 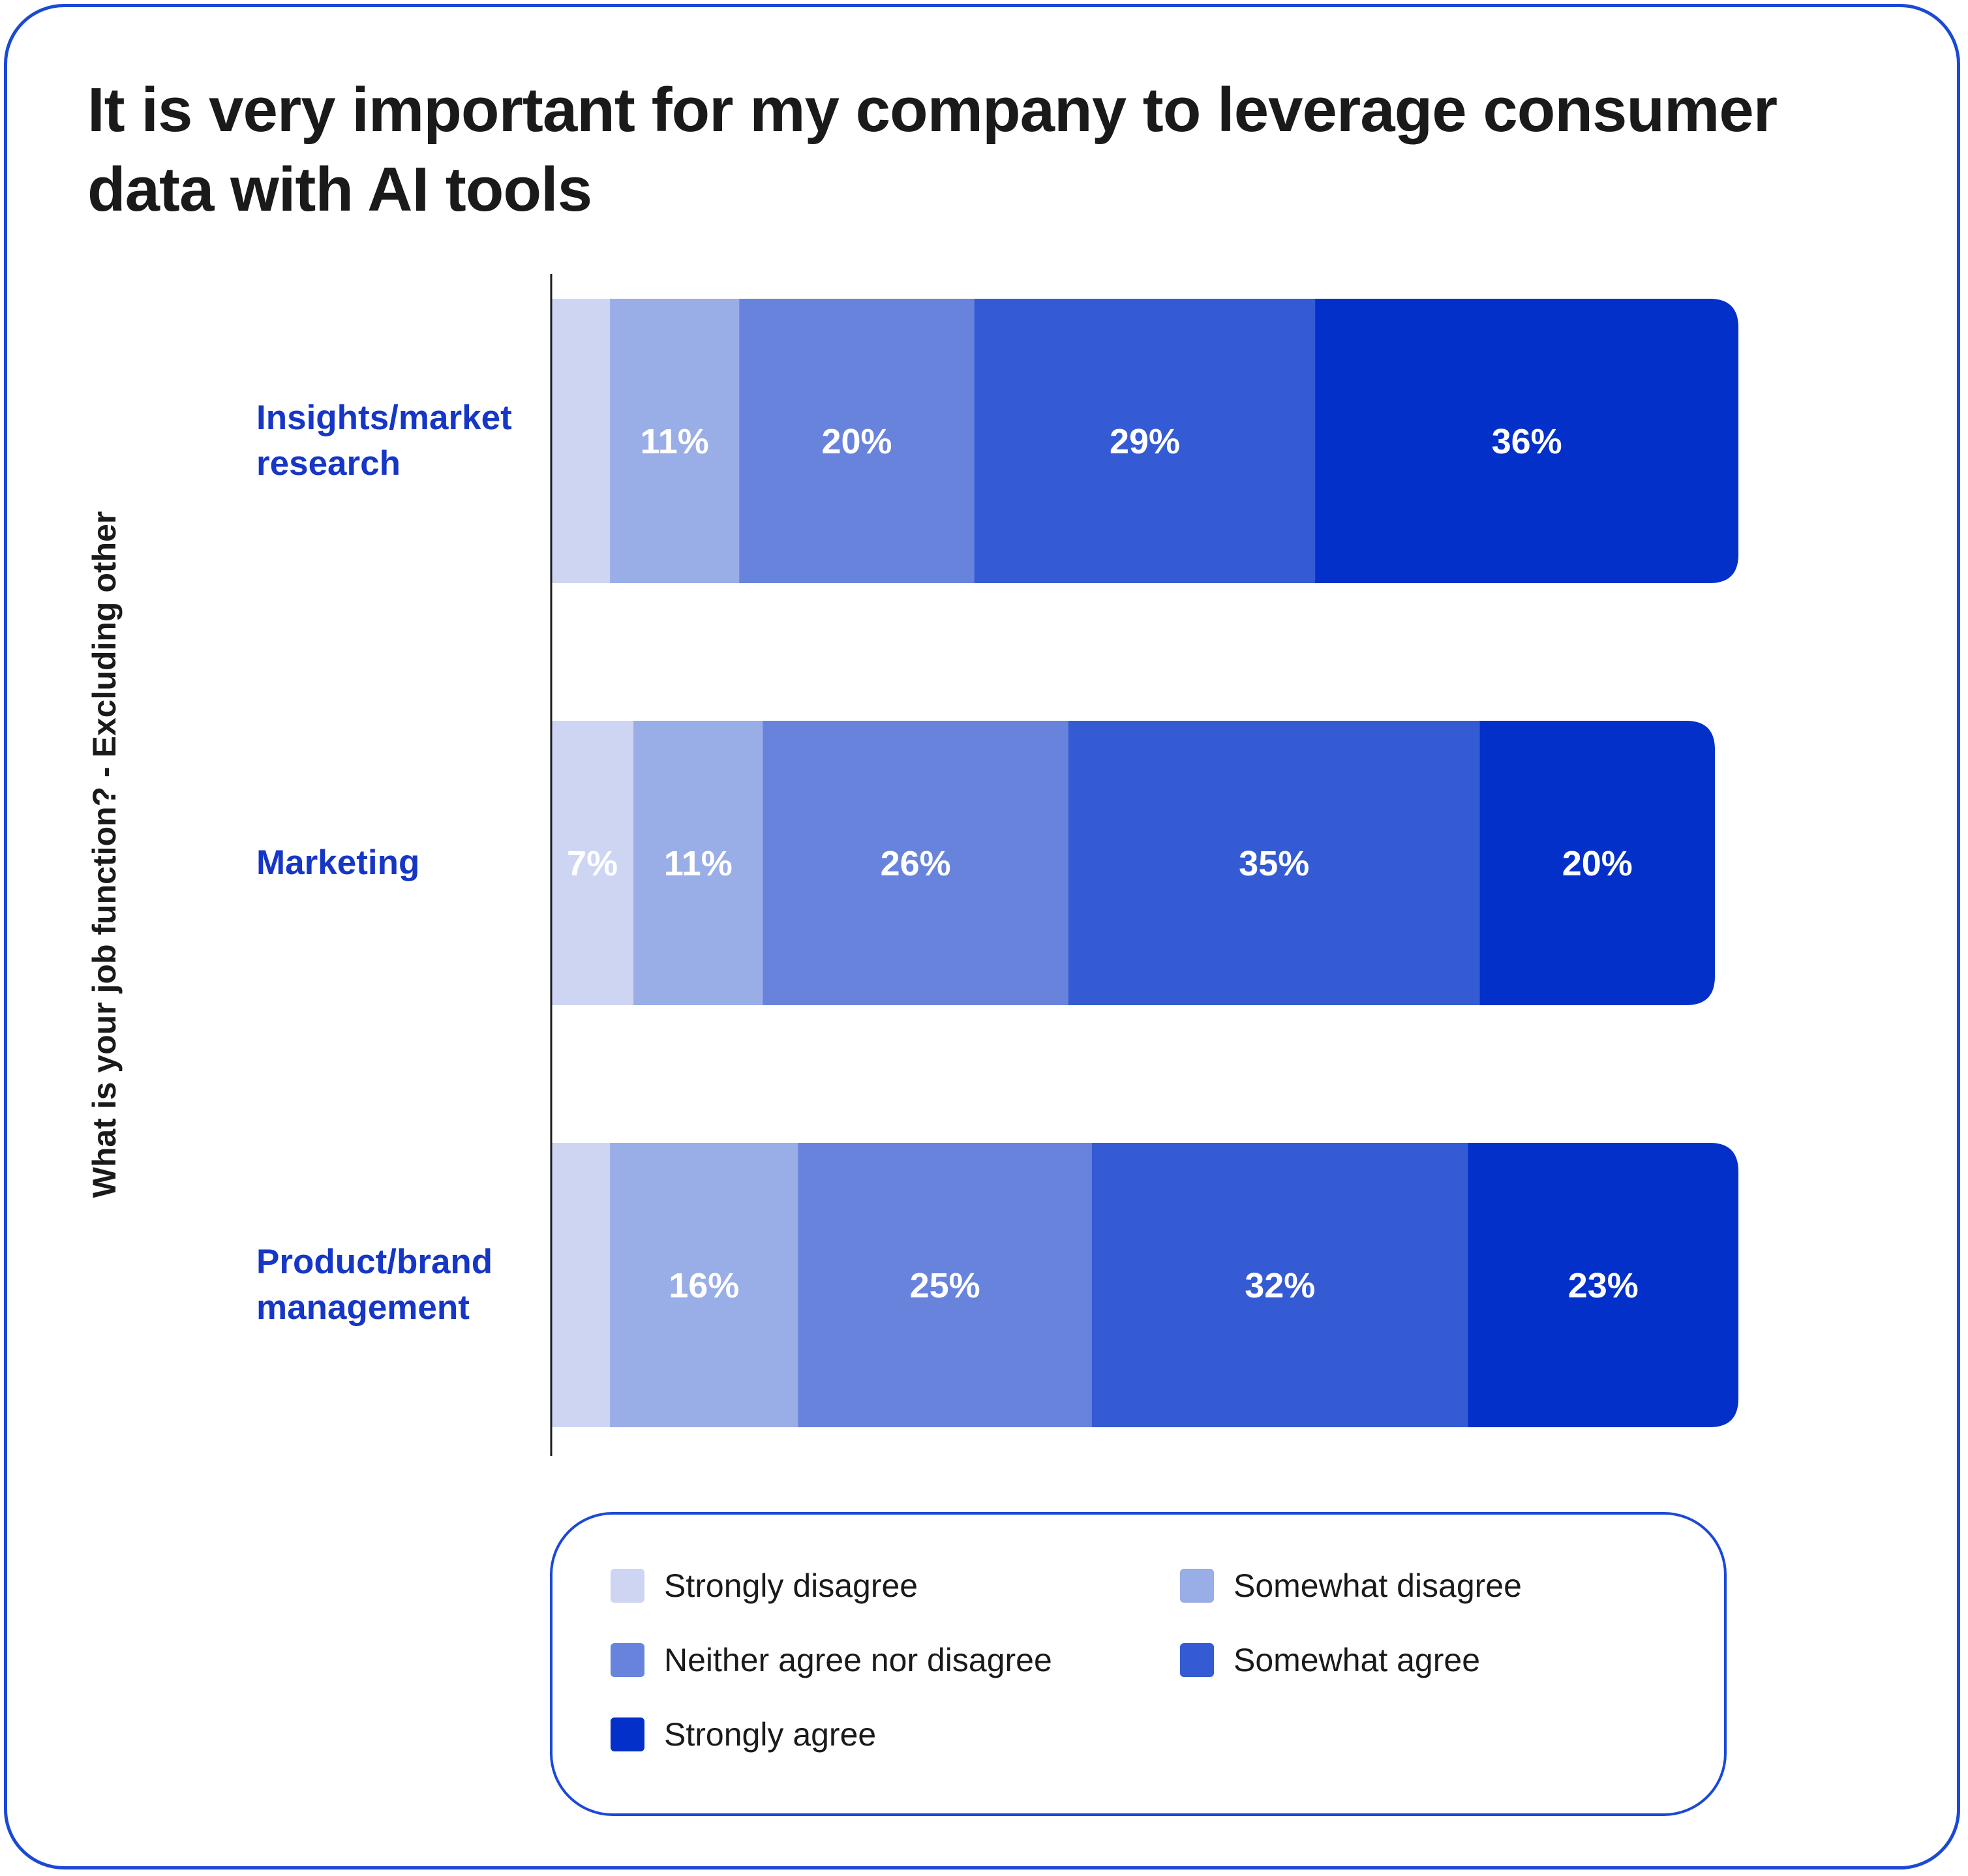 What do you see at coordinates (328, 463) in the screenshot?
I see `category-label-line: research` at bounding box center [328, 463].